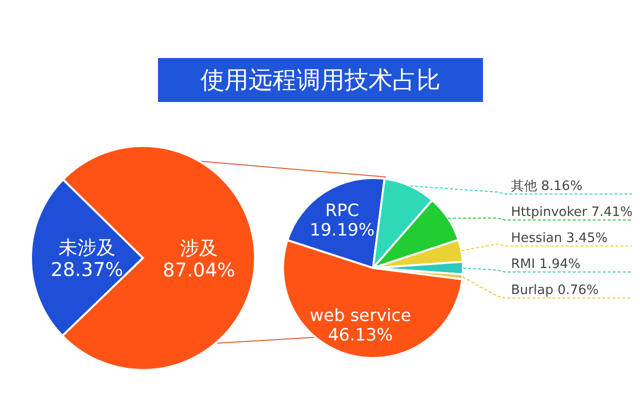 This screenshot has height=397, width=640. What do you see at coordinates (546, 186) in the screenshot?
I see `slice-label: 其他 8.16%` at bounding box center [546, 186].